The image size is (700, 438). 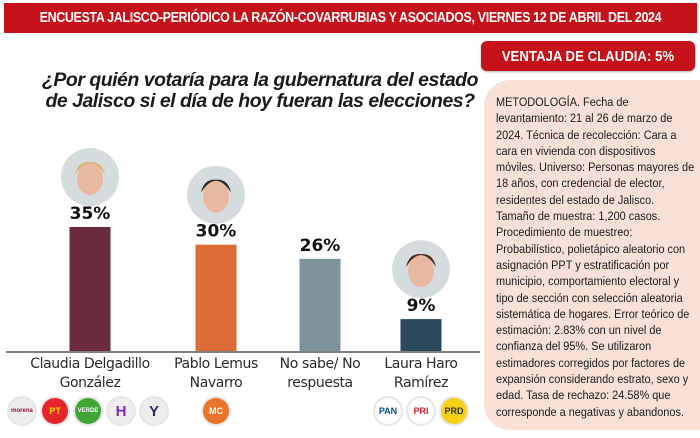 What do you see at coordinates (88, 411) in the screenshot?
I see `verde-logo-icon: VERDE` at bounding box center [88, 411].